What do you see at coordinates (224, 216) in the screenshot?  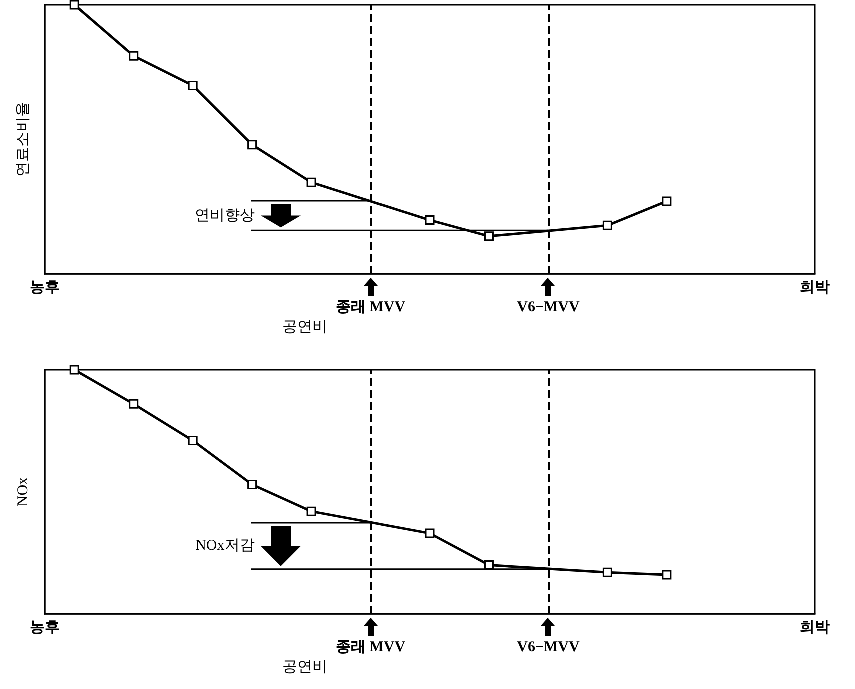 I see `annotation: 연비향상` at bounding box center [224, 216].